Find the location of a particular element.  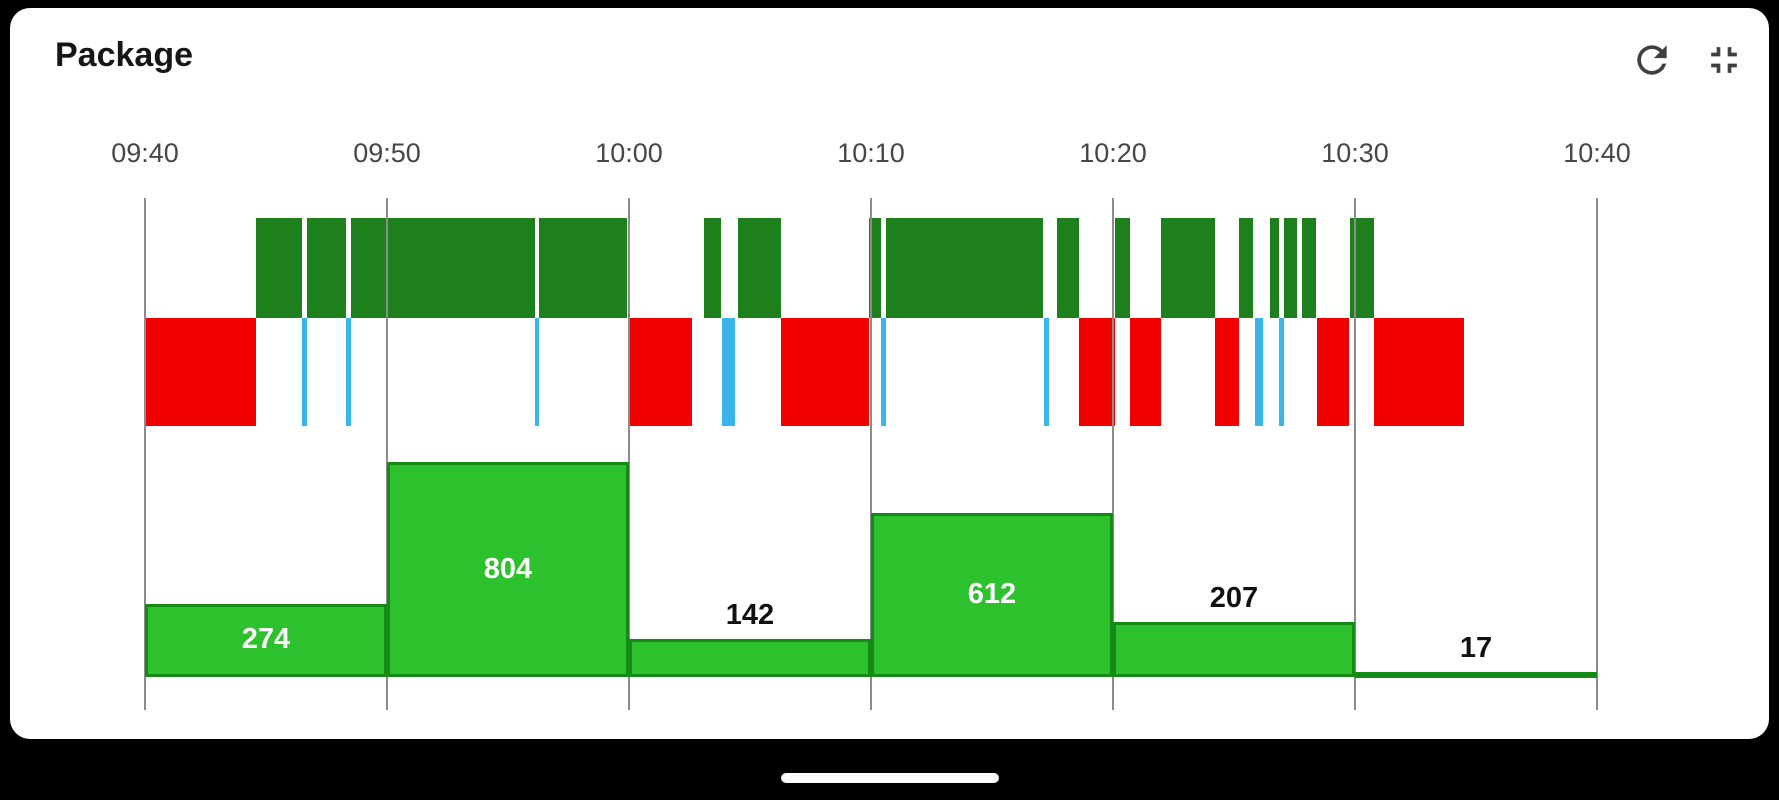

x-axis-tick-label: 10:40 is located at coordinates (1597, 153).